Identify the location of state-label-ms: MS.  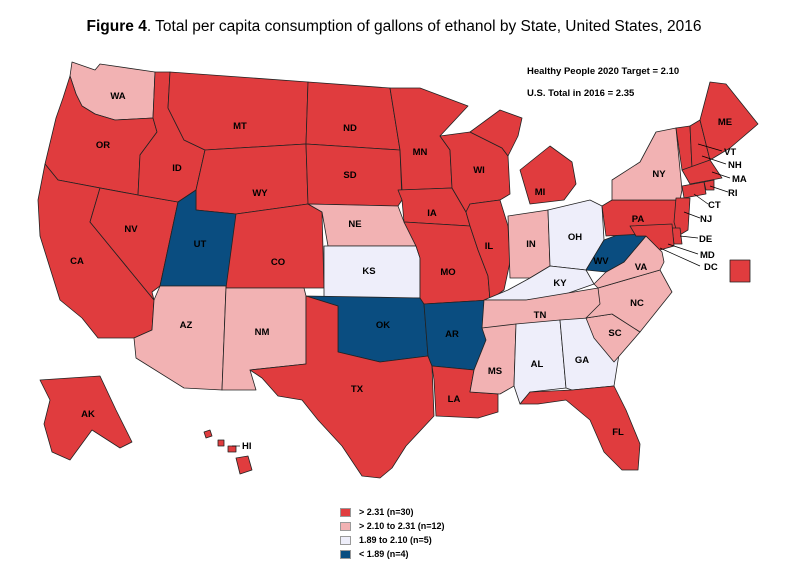
(495, 371).